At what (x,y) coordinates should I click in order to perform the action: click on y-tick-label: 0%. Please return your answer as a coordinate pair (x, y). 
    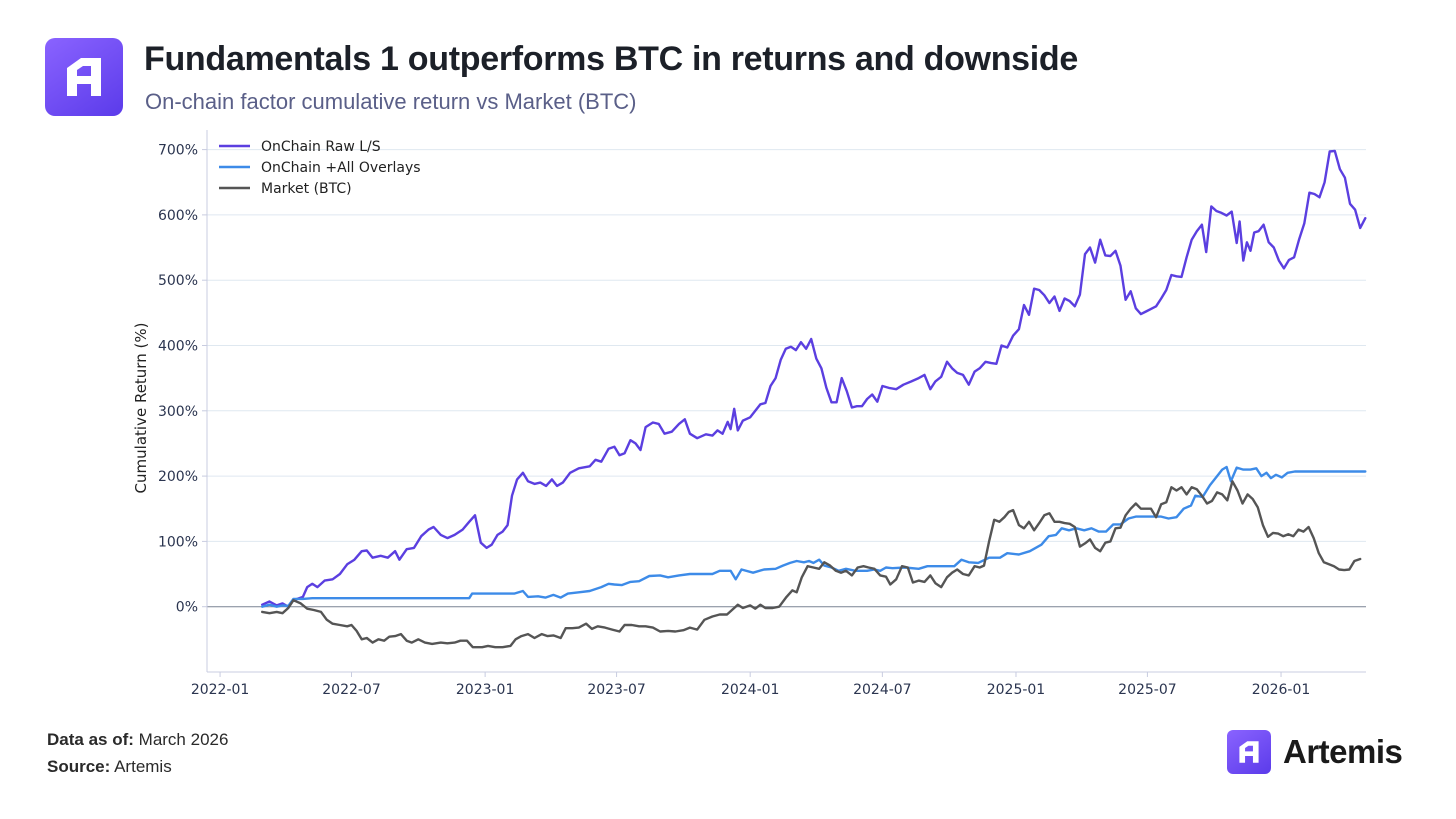
    Looking at the image, I should click on (187, 608).